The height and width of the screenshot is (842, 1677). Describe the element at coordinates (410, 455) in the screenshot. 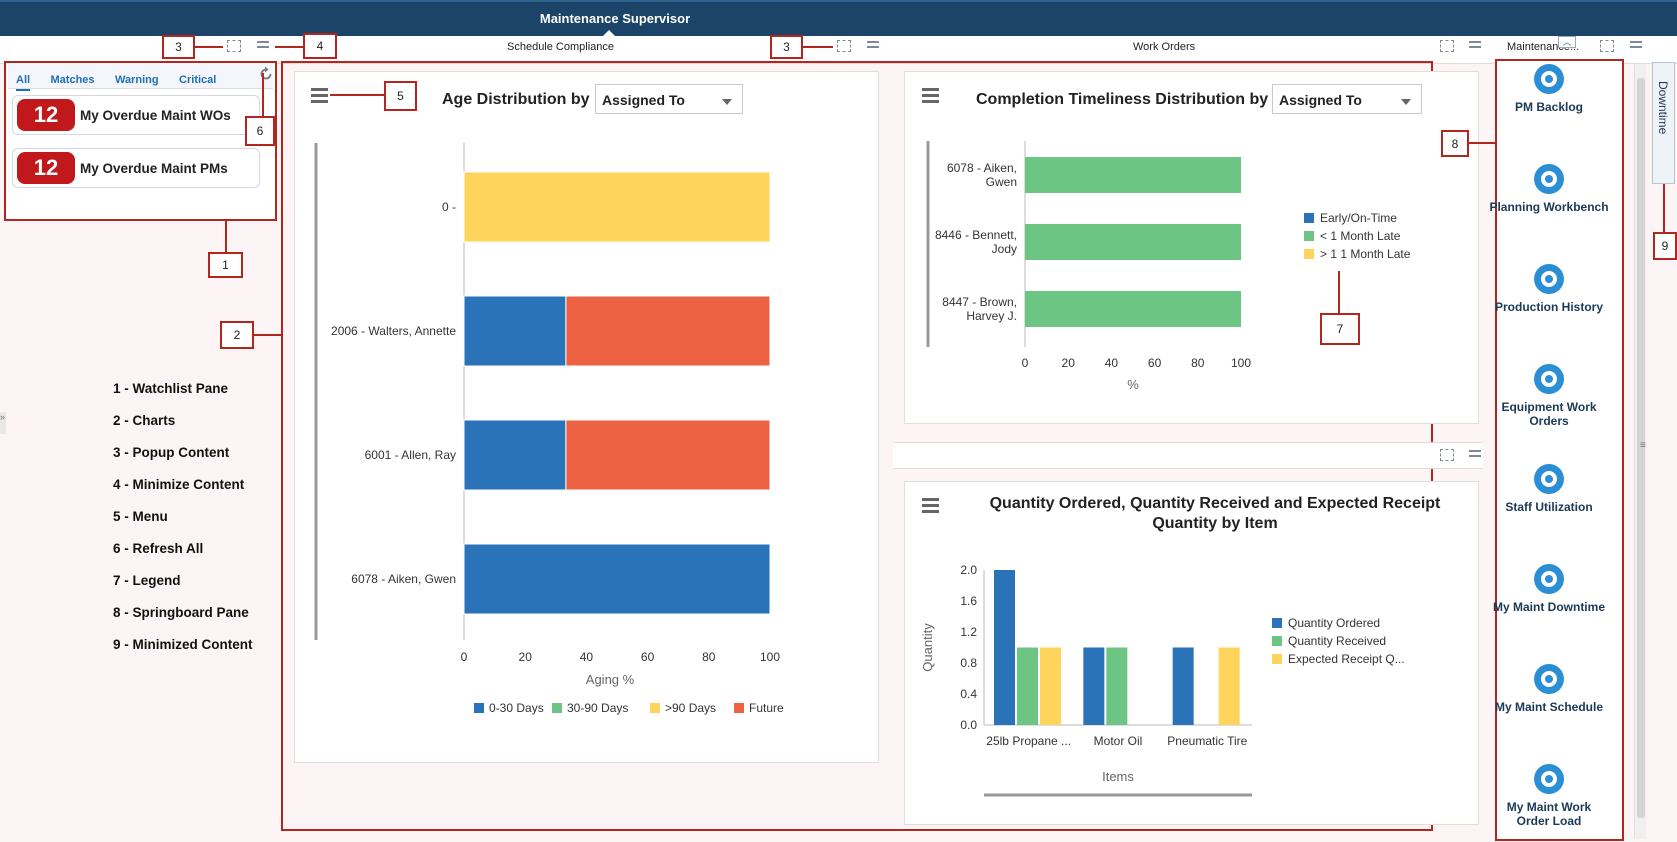

I see `y-tick-label: 6001 - Allen, Ray` at that location.